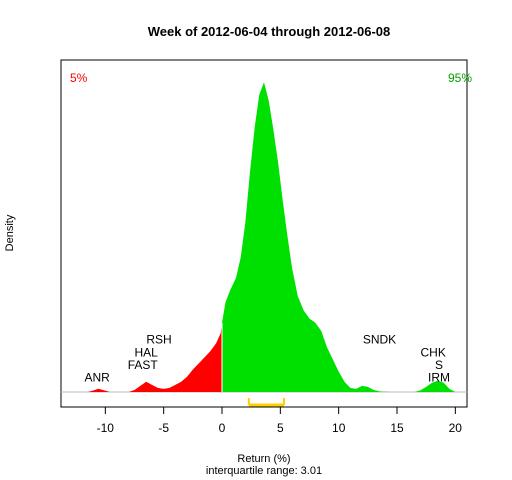 The width and height of the screenshot is (512, 480). I want to click on stock-label: CHK, so click(433, 352).